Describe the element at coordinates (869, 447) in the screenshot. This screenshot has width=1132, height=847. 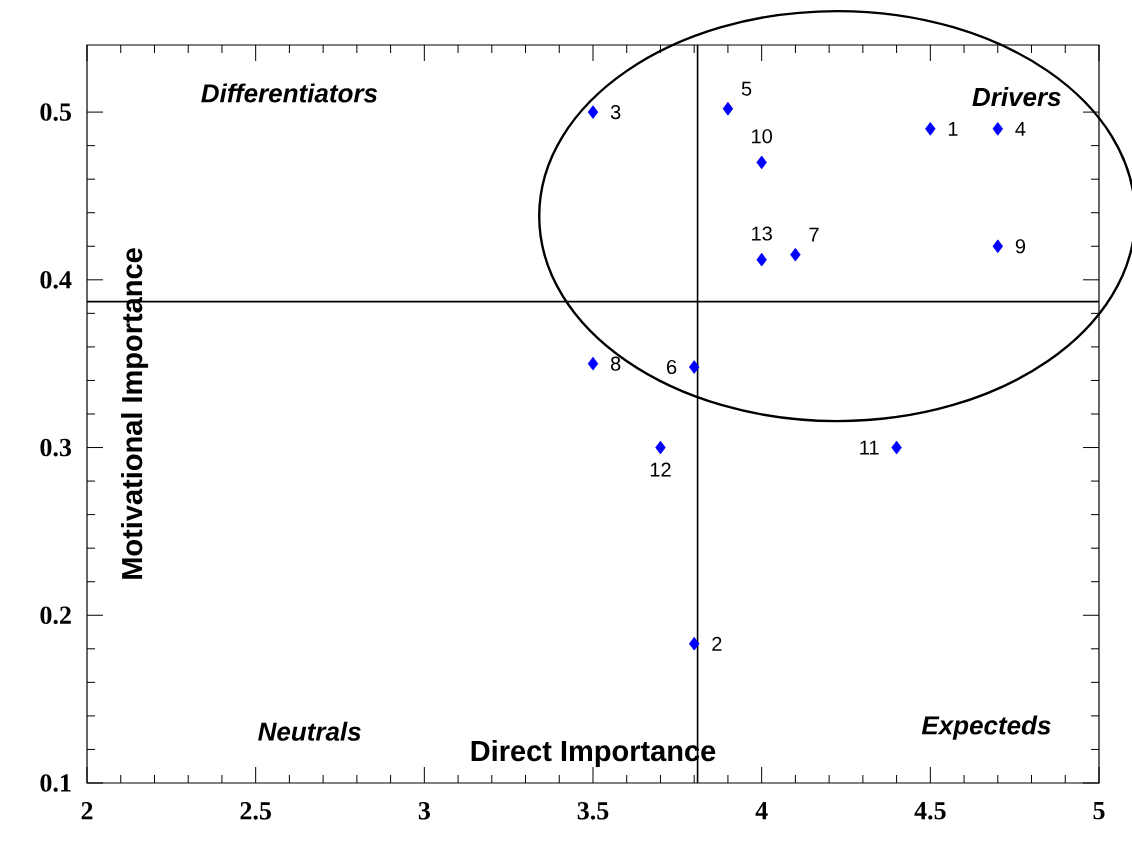
I see `annotation: 11` at that location.